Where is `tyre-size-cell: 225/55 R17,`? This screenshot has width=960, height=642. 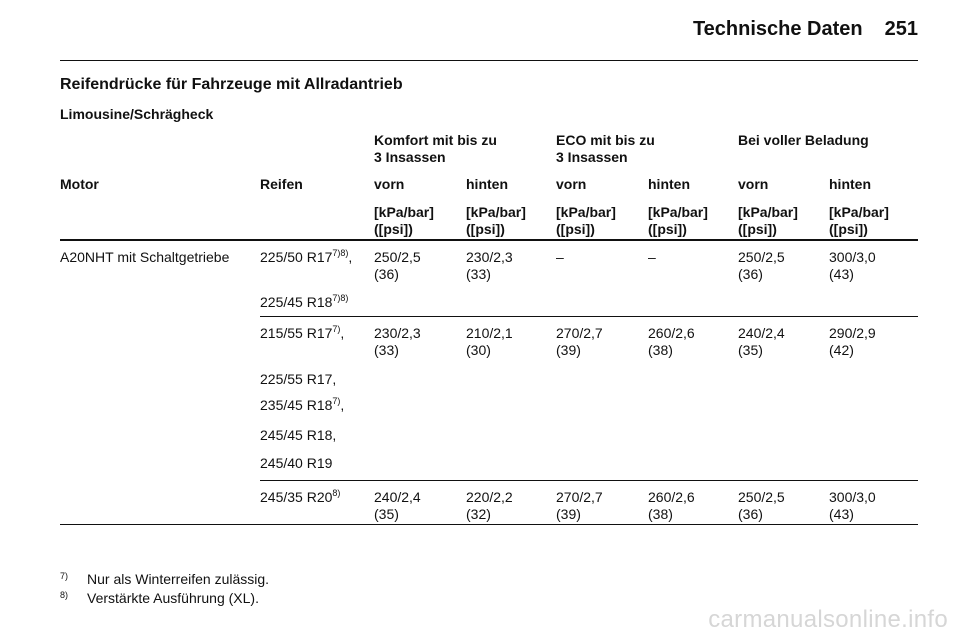
tyre-size-cell: 225/55 R17, is located at coordinates (298, 379).